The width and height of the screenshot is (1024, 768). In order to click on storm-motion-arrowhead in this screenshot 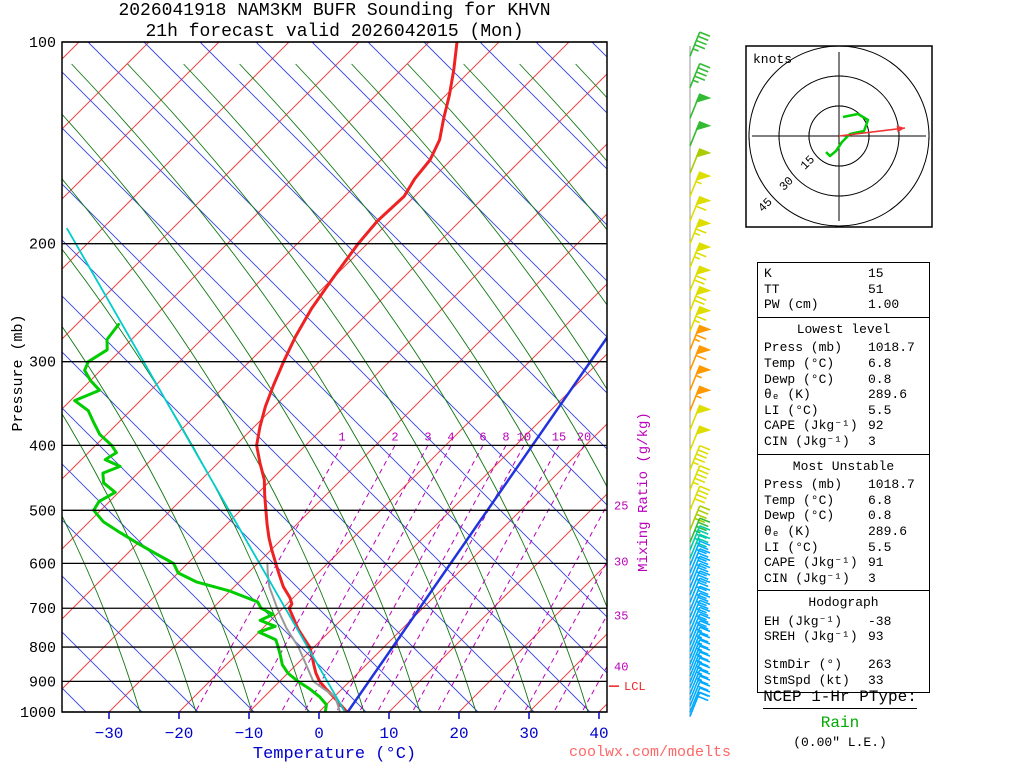, I will do `click(900, 129)`.